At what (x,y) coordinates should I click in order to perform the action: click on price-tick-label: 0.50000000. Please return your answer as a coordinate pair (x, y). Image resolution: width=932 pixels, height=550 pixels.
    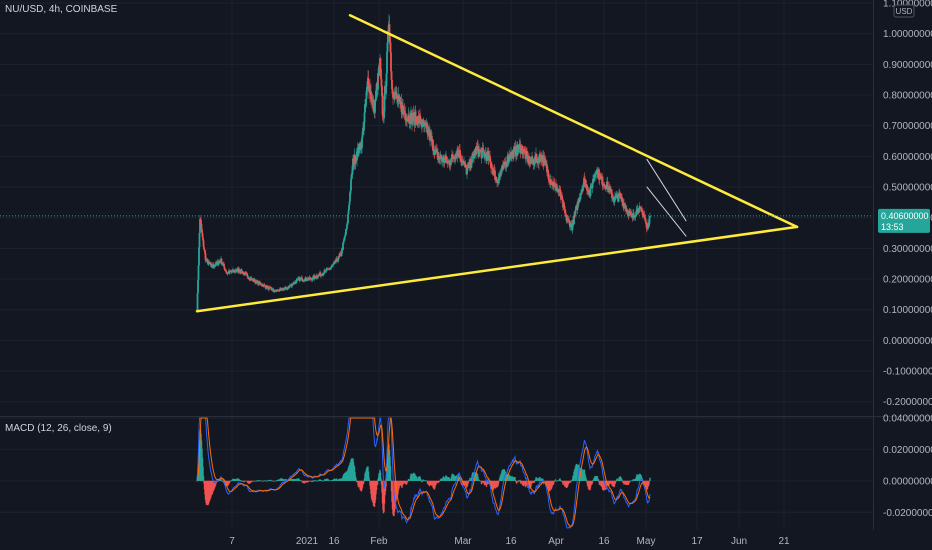
    Looking at the image, I should click on (907, 188).